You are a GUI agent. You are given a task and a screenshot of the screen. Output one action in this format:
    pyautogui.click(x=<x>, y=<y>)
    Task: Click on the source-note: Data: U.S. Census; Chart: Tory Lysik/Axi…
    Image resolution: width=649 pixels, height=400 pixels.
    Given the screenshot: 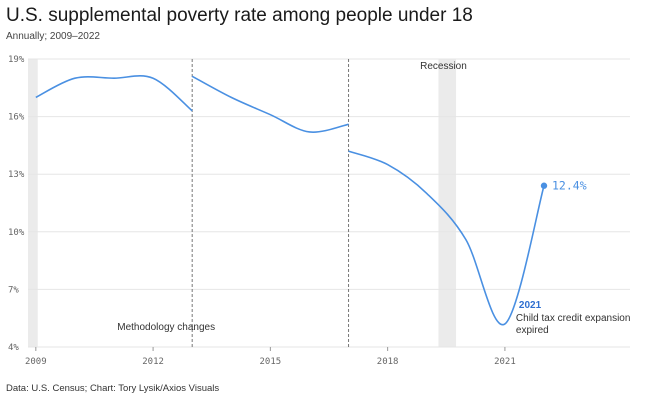 What is the action you would take?
    pyautogui.click(x=113, y=388)
    